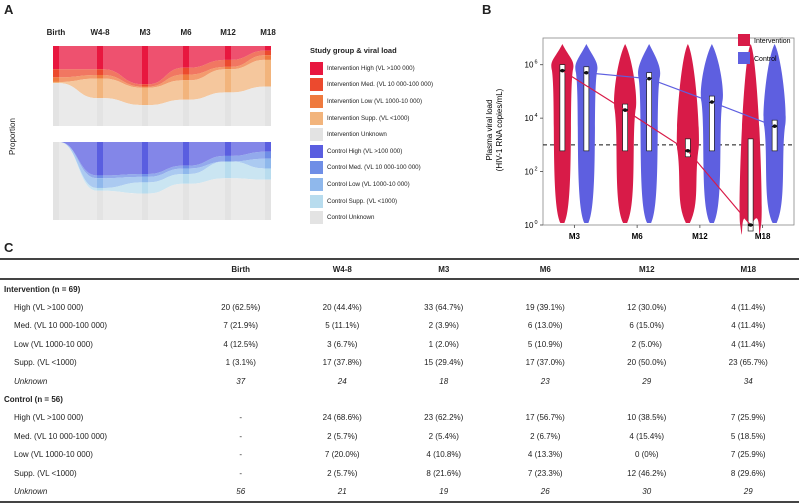  I want to click on table-cell: 33 (64.7%), so click(444, 307).